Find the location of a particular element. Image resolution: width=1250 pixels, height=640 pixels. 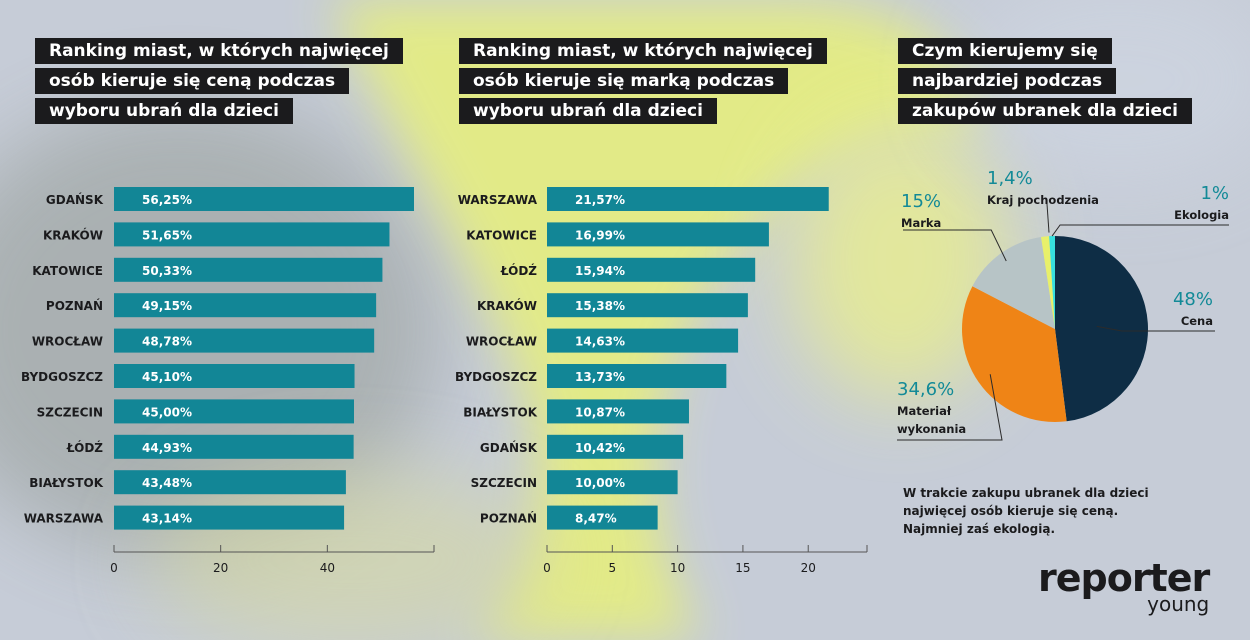

footnote-line: Najmniej zaś ekologią. is located at coordinates (979, 529).